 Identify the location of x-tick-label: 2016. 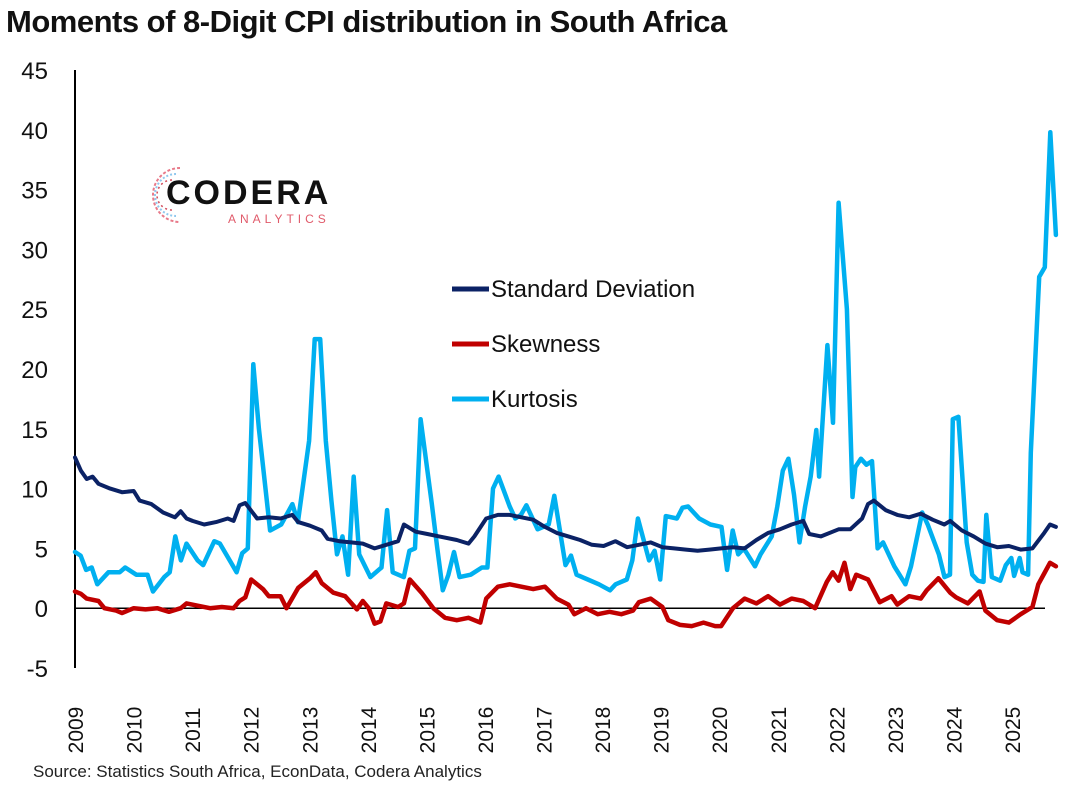
(486, 730).